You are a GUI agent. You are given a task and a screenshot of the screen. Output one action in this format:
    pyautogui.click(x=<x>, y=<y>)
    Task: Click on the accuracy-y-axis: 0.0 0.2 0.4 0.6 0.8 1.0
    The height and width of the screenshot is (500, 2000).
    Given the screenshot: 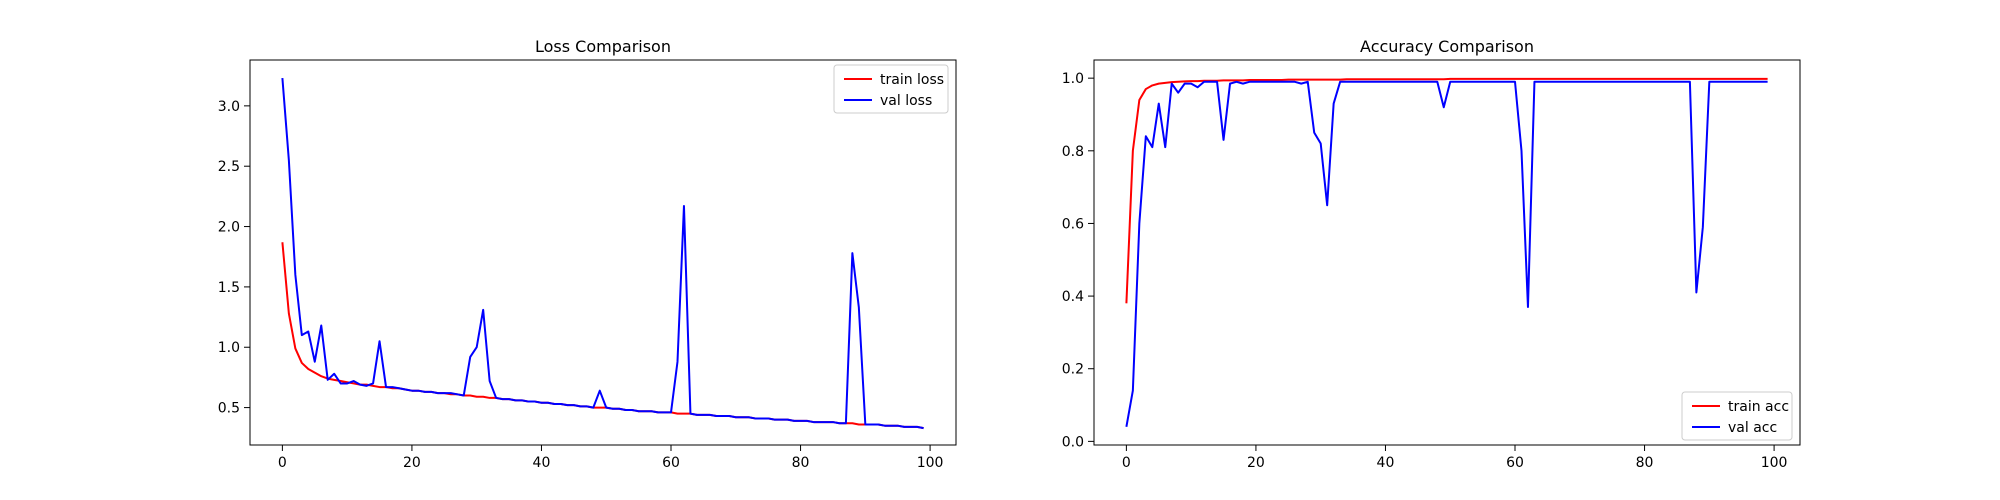 What is the action you would take?
    pyautogui.click(x=1078, y=260)
    